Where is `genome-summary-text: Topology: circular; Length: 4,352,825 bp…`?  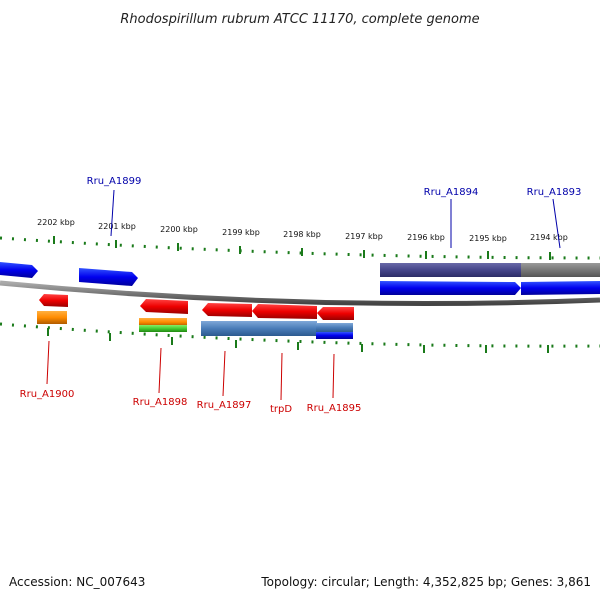 genome-summary-text: Topology: circular; Length: 4,352,825 bp… is located at coordinates (425, 582).